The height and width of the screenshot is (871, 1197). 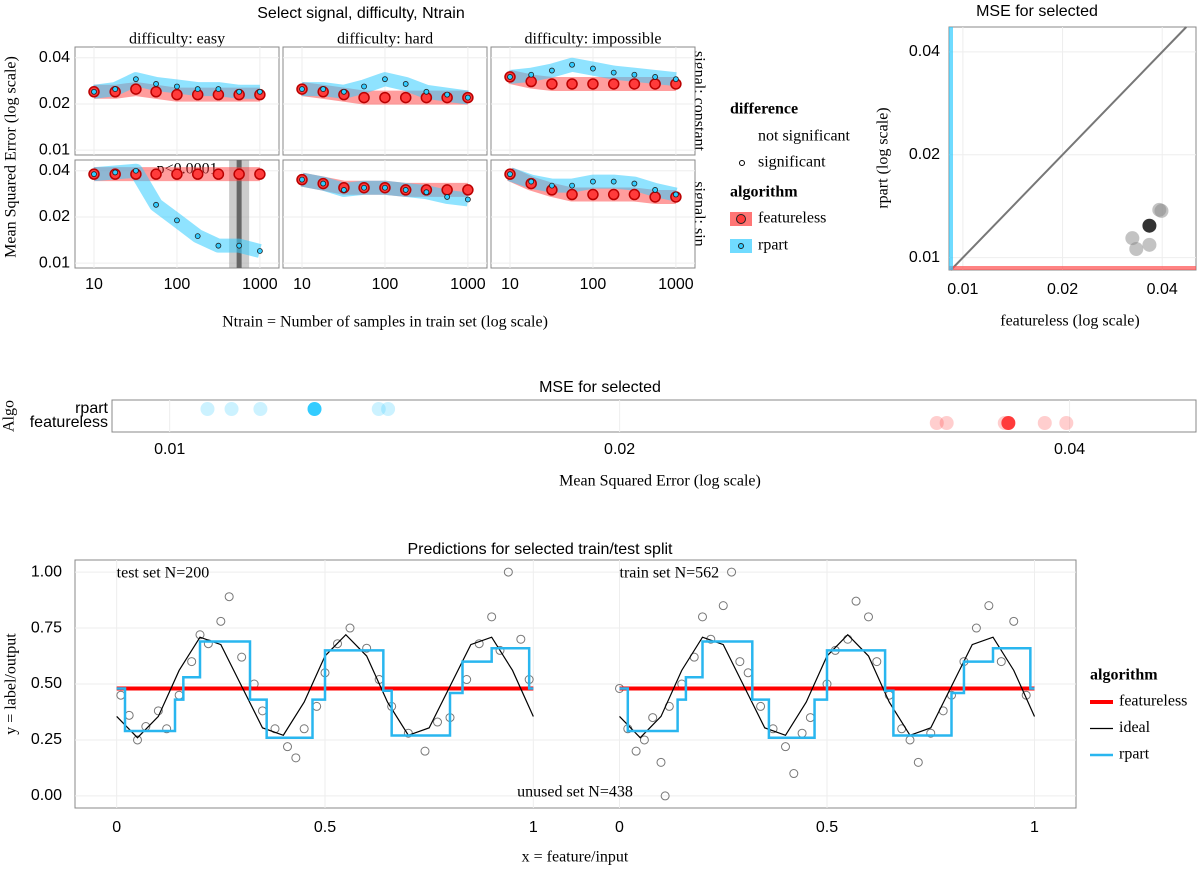 I want to click on y-tick-label: featureless, so click(x=69, y=422).